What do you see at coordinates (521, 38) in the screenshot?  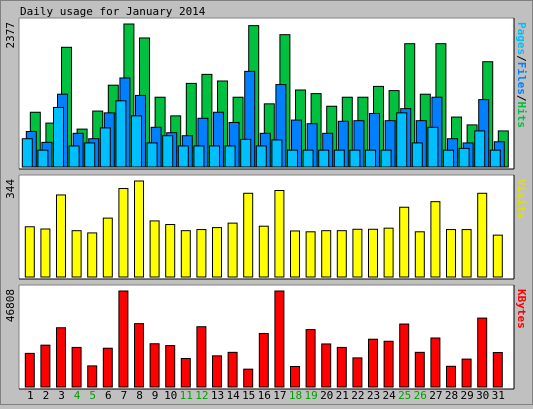 I see `hits-panel-legend-part: Pages` at bounding box center [521, 38].